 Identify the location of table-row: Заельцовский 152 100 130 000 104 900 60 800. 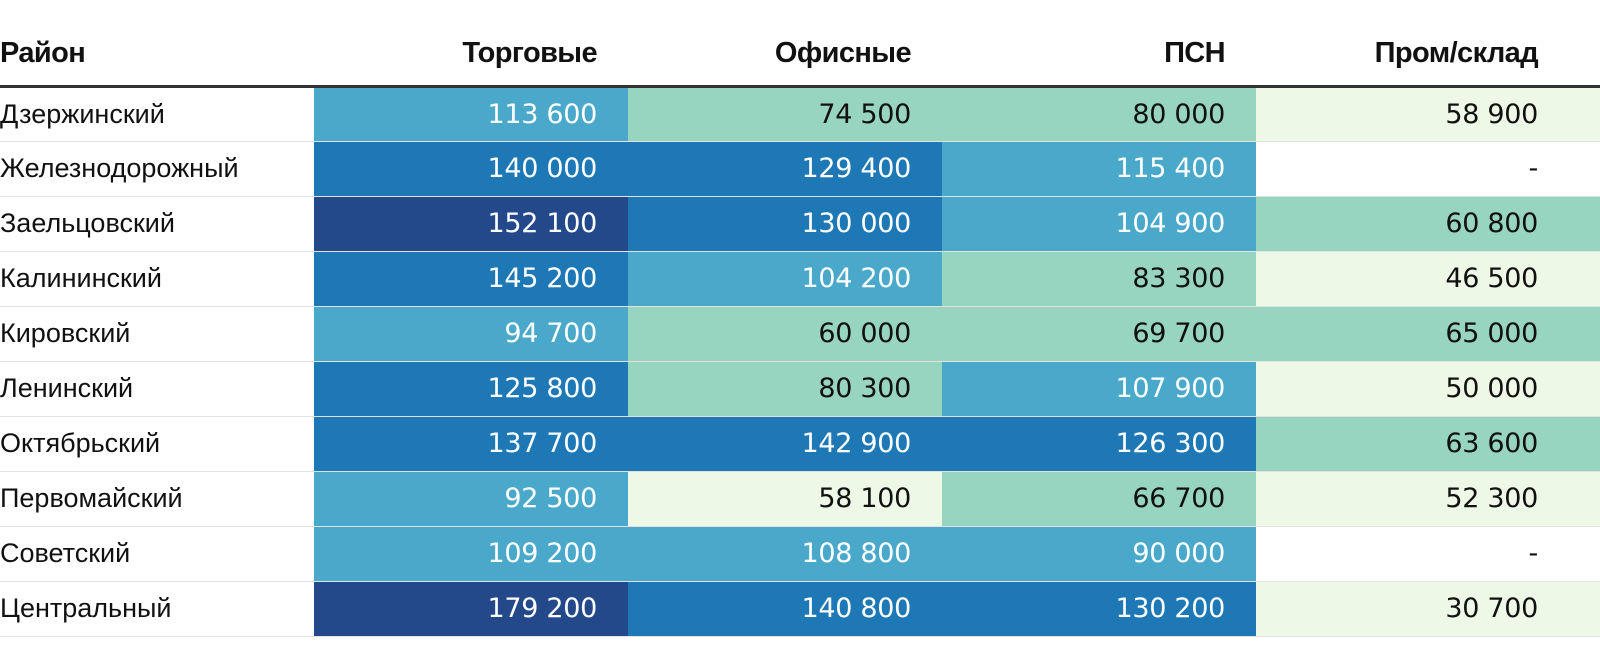
(800, 224).